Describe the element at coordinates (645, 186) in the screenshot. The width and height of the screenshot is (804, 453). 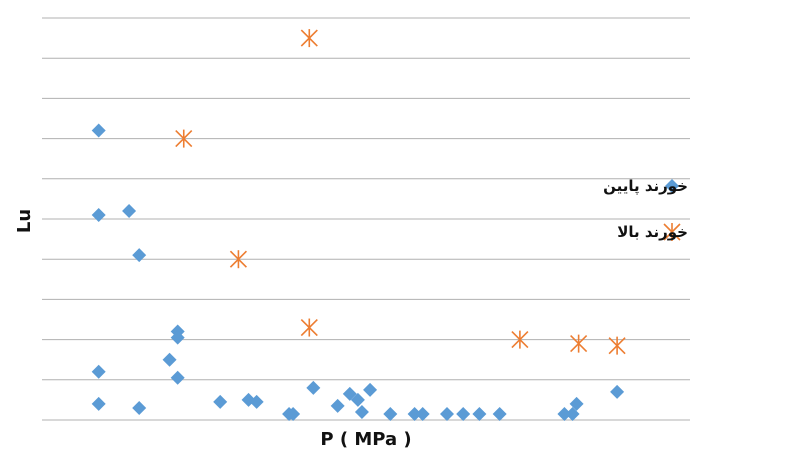
I see `legend-label: خورند پایین` at that location.